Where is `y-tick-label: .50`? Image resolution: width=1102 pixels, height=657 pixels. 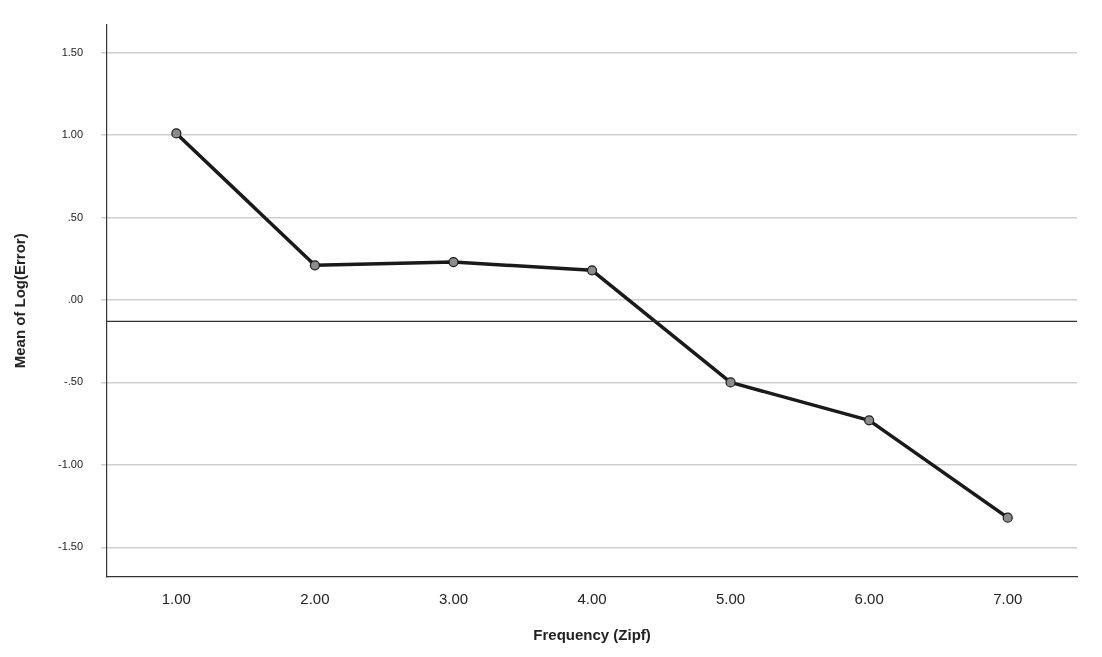
y-tick-label: .50 is located at coordinates (75, 216).